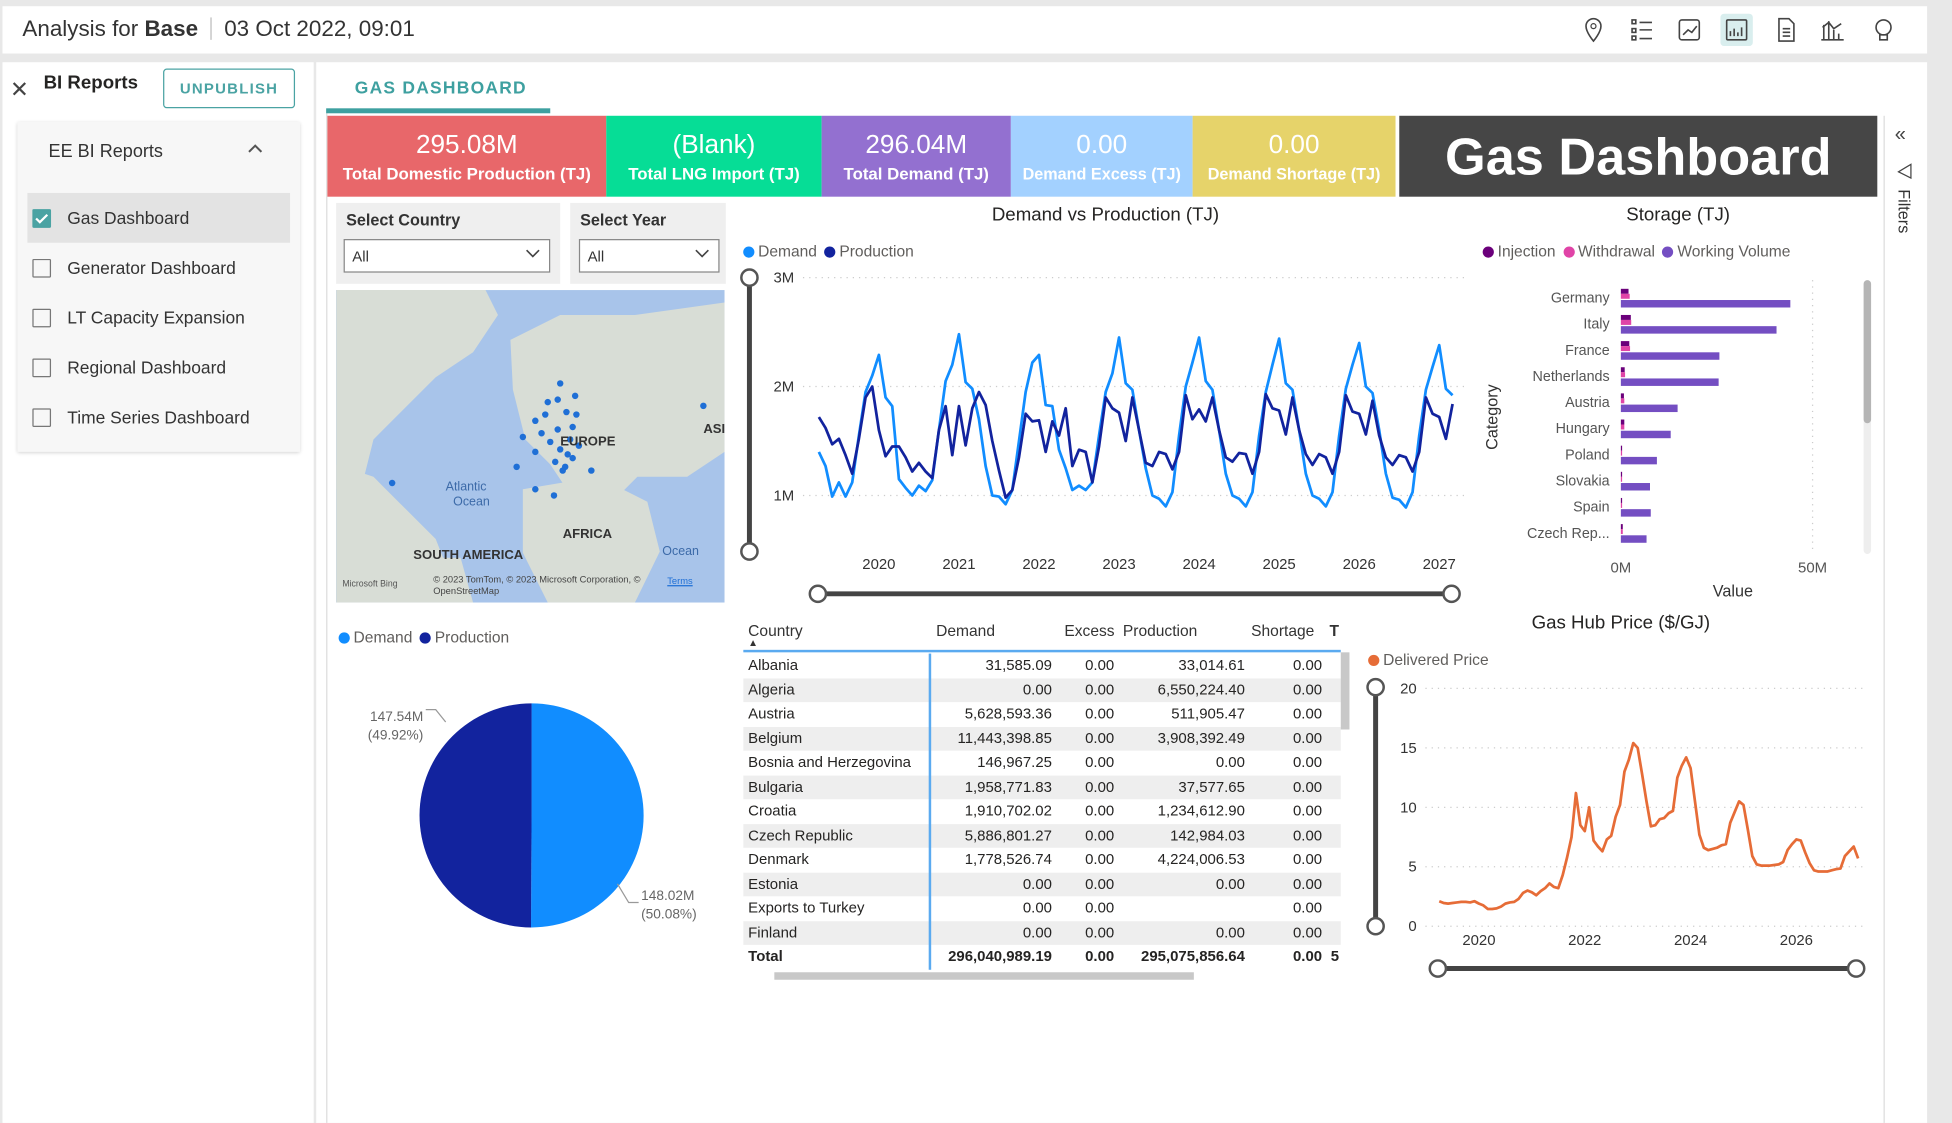 Image resolution: width=1952 pixels, height=1123 pixels. Describe the element at coordinates (1160, 631) in the screenshot. I see `column-header: Production` at that location.